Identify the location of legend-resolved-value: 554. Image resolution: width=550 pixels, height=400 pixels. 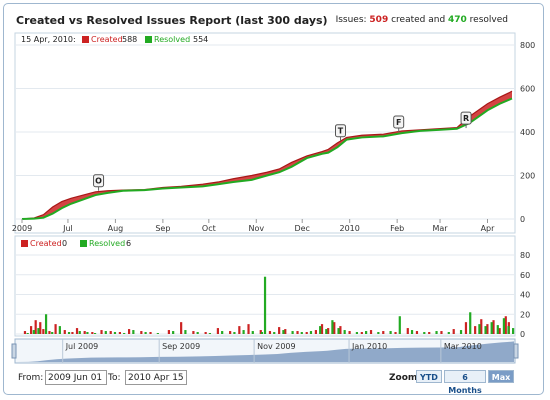
(200, 39).